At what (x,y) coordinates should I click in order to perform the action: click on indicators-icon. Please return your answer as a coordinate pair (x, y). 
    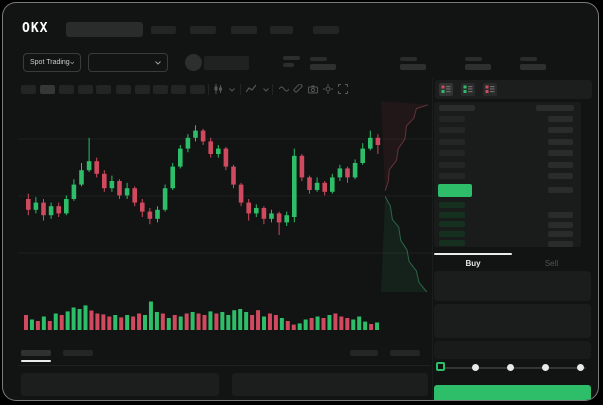
    Looking at the image, I should click on (251, 89).